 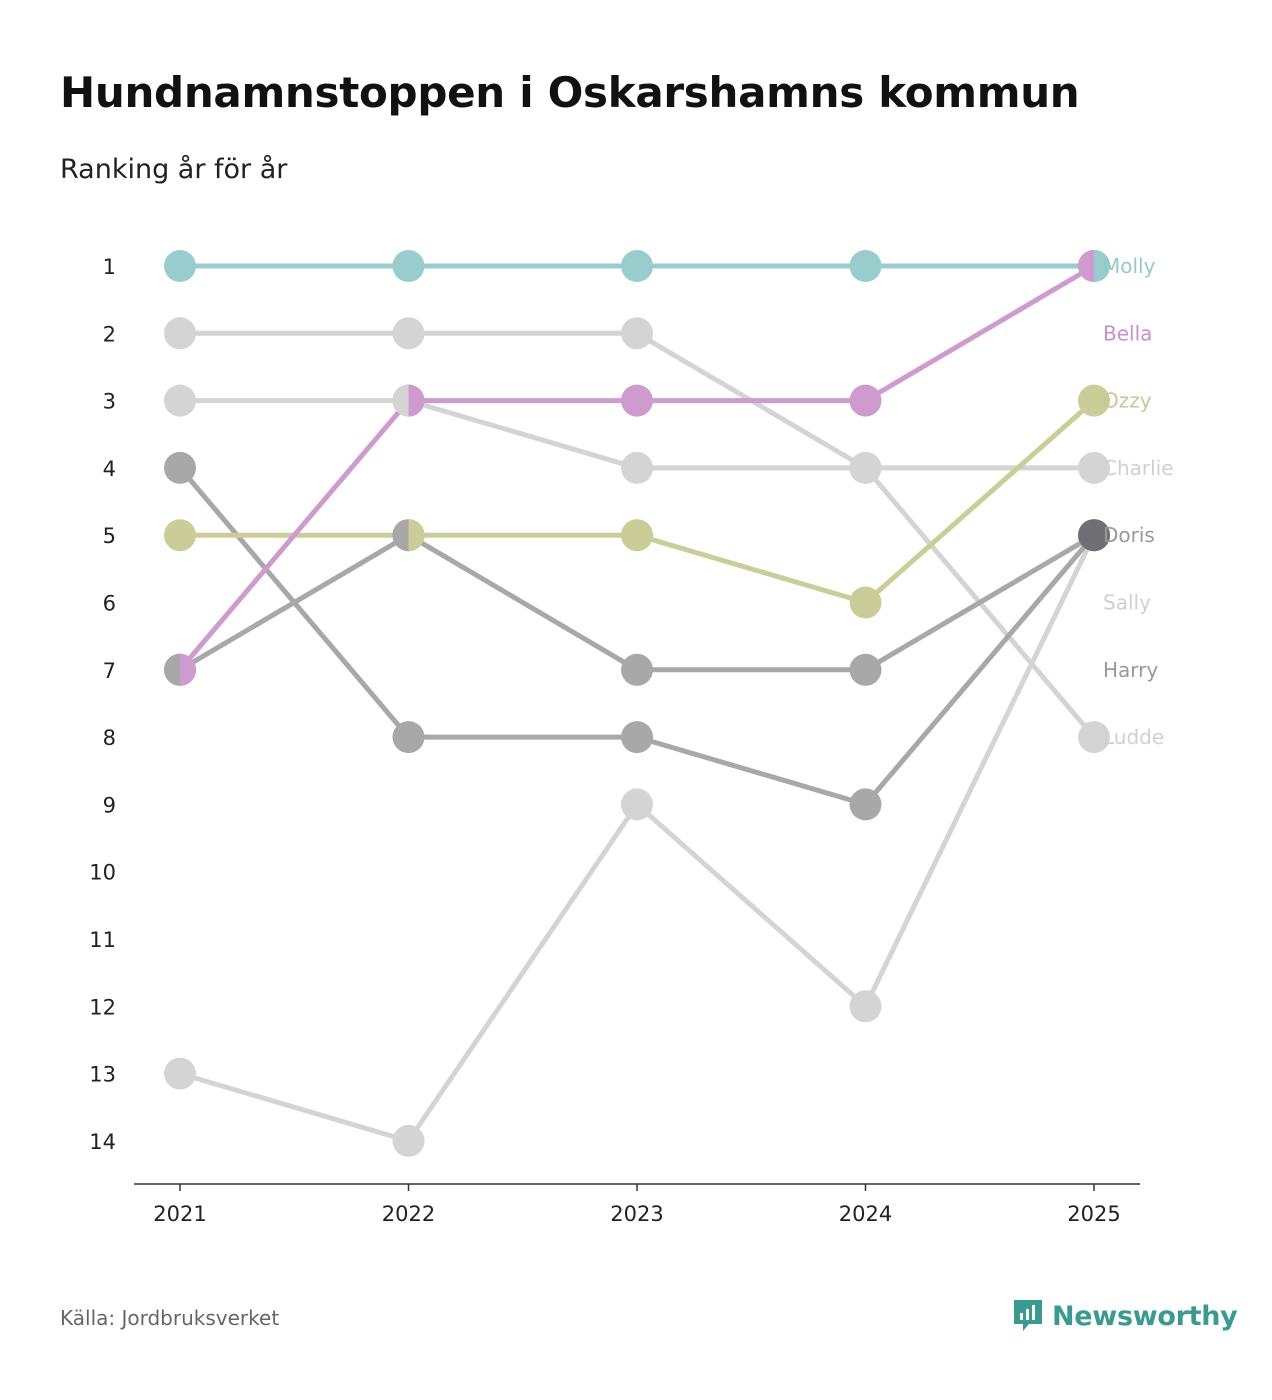 What do you see at coordinates (179, 1214) in the screenshot?
I see `x-tick-label-2021: 2021` at bounding box center [179, 1214].